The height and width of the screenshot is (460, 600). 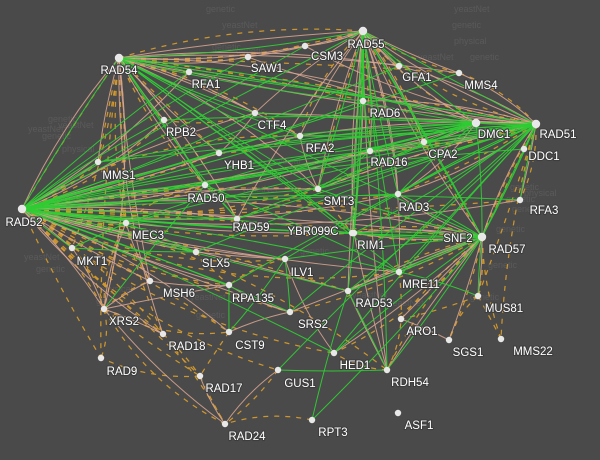 What do you see at coordinates (249, 346) in the screenshot?
I see `graph-node-label: CST9` at bounding box center [249, 346].